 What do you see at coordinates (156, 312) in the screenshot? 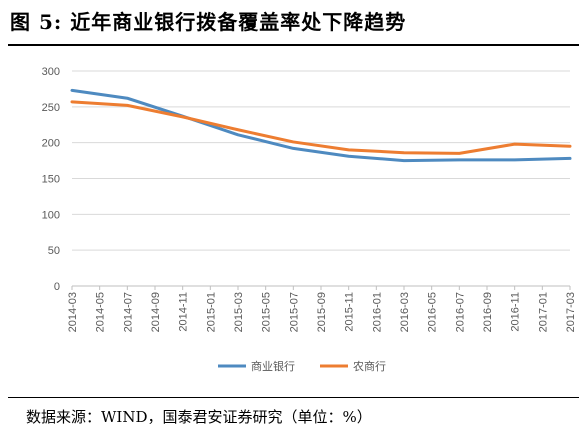
I see `x-tick-label: 2014-09` at bounding box center [156, 312].